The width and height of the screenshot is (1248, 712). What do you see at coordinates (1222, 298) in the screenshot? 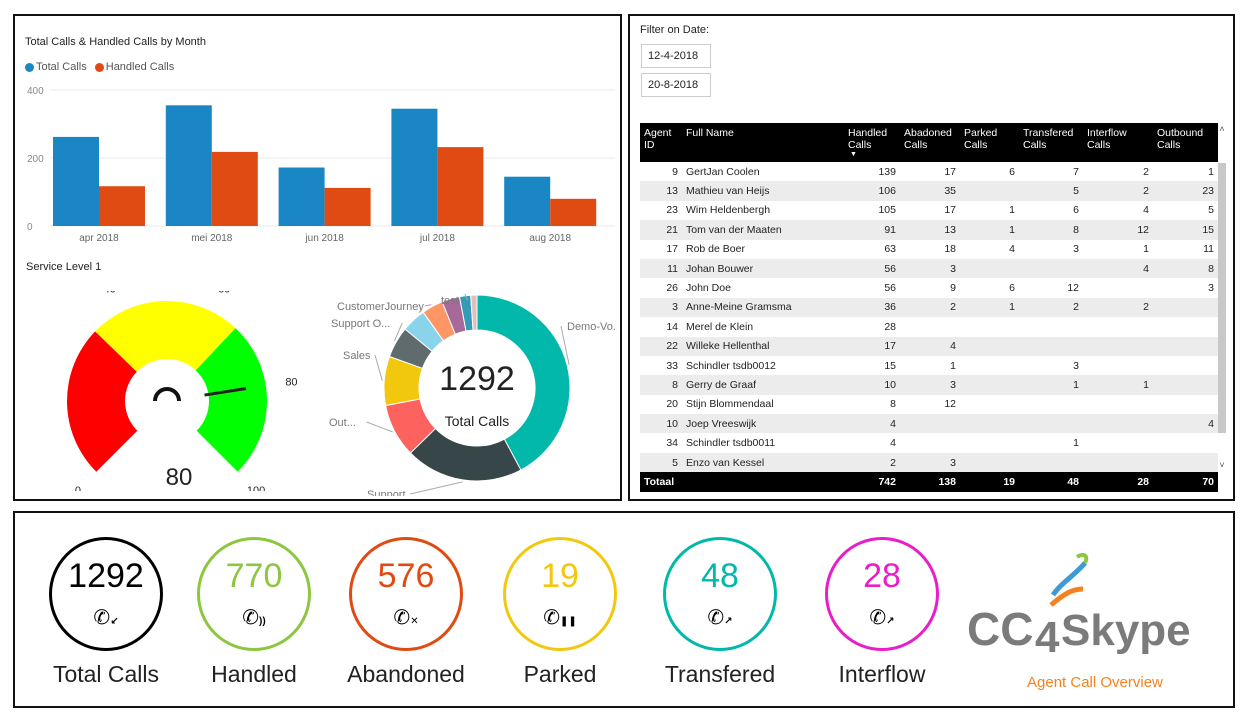
I see `scroll-thumb` at bounding box center [1222, 298].